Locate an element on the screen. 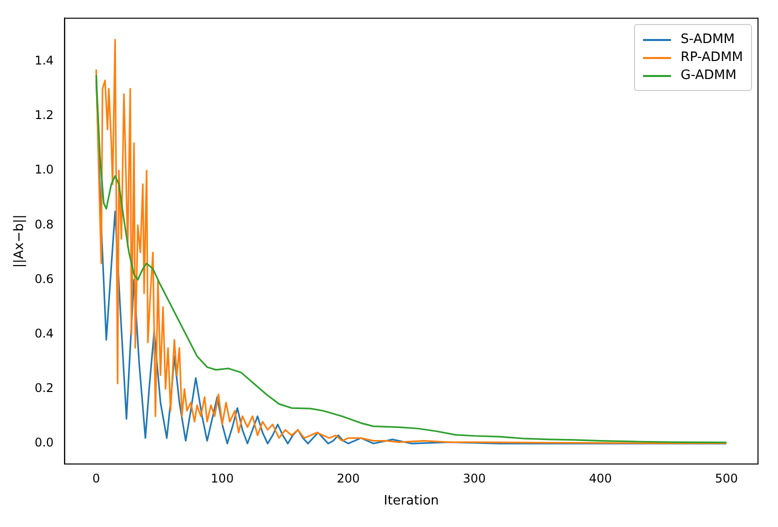 The image size is (778, 527). y-tick-label: 0.4 is located at coordinates (44, 333).